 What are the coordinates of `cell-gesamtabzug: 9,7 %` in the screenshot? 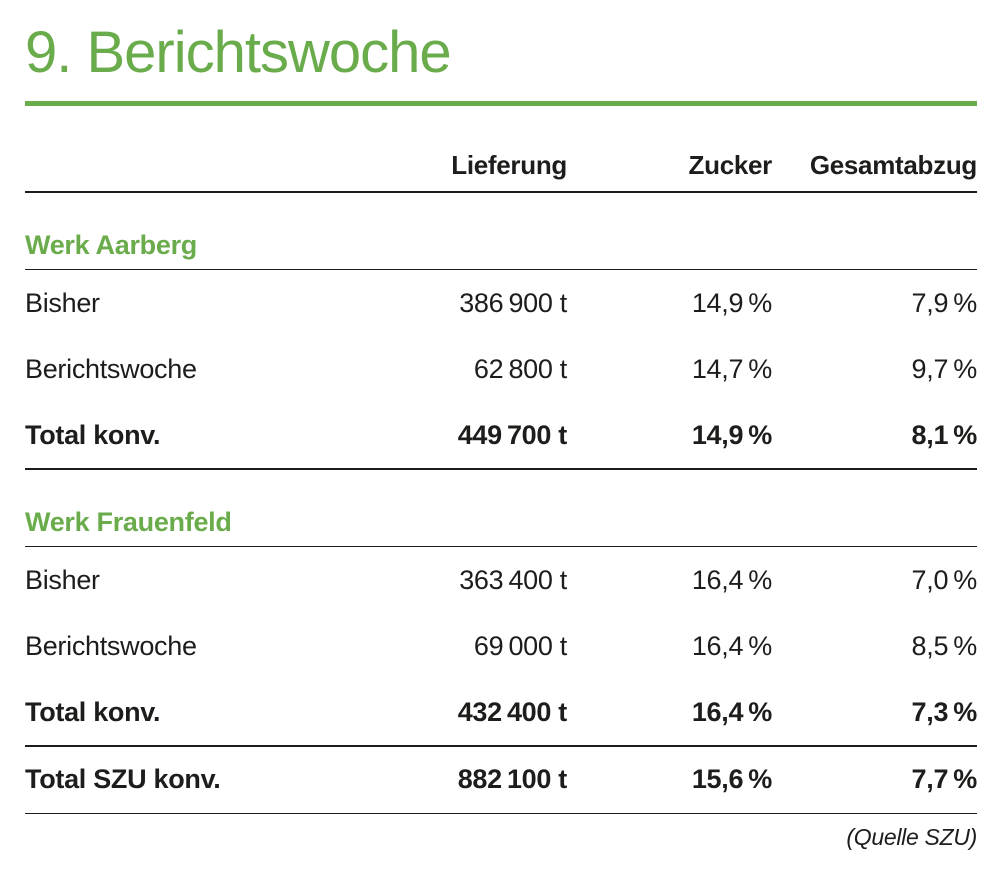 It's located at (944, 368).